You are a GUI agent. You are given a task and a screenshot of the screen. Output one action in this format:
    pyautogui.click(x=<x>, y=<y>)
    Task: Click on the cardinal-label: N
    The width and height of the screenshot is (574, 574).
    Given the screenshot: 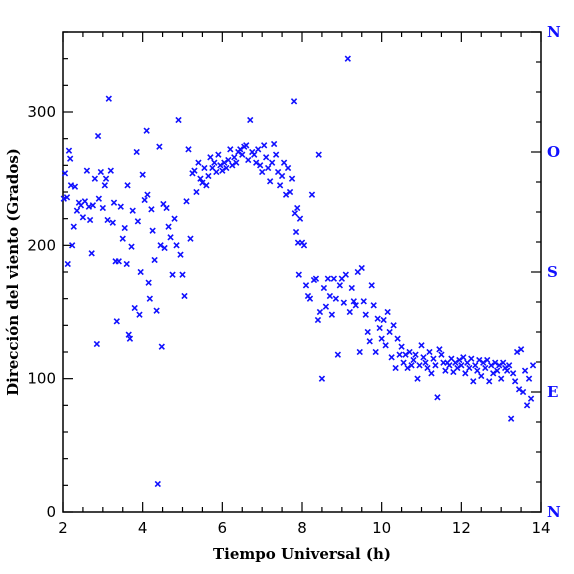 What is the action you would take?
    pyautogui.click(x=554, y=32)
    